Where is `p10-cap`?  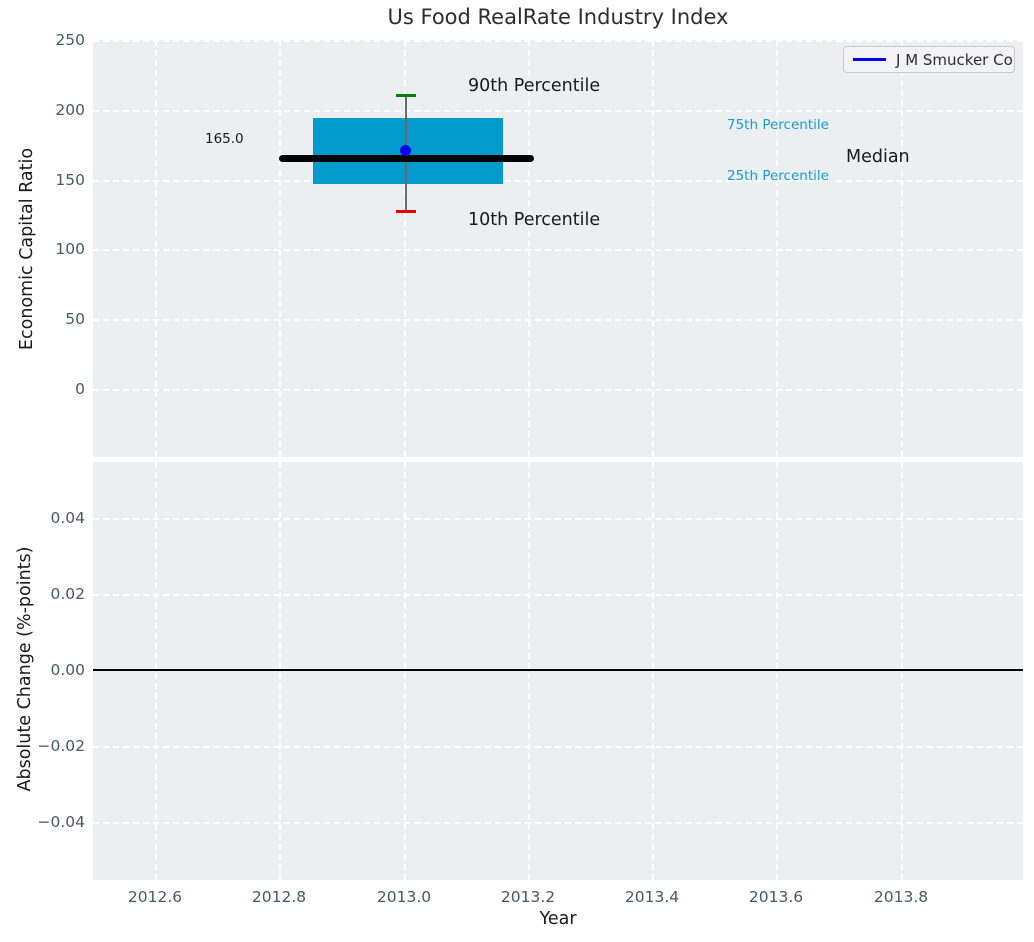 p10-cap is located at coordinates (406, 211).